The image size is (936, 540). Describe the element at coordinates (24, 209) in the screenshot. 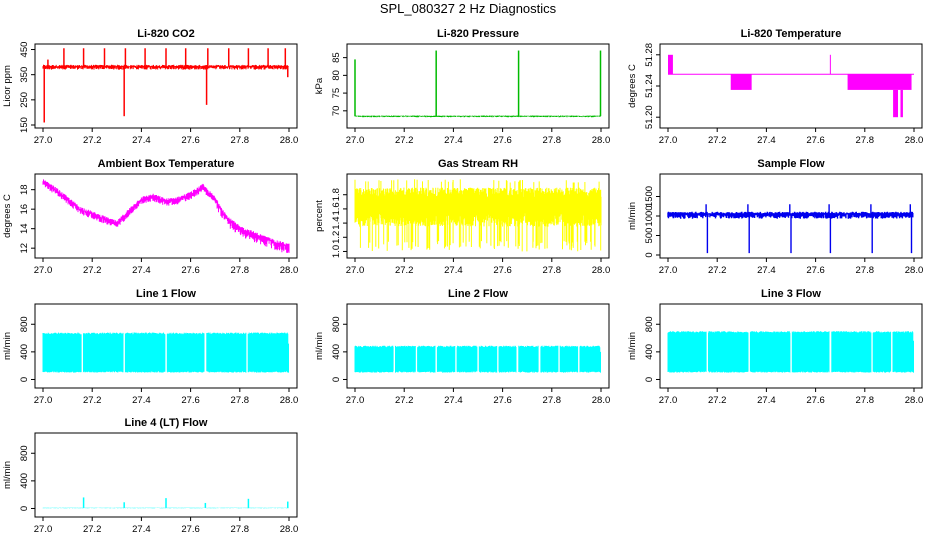

I see `y-tick-label: 16` at that location.